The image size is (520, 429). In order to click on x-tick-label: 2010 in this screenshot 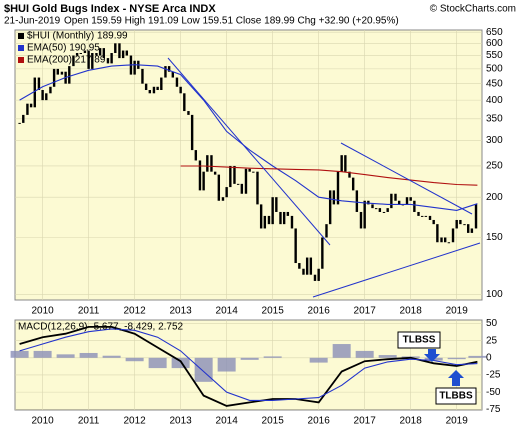, I will do `click(42, 311)`.